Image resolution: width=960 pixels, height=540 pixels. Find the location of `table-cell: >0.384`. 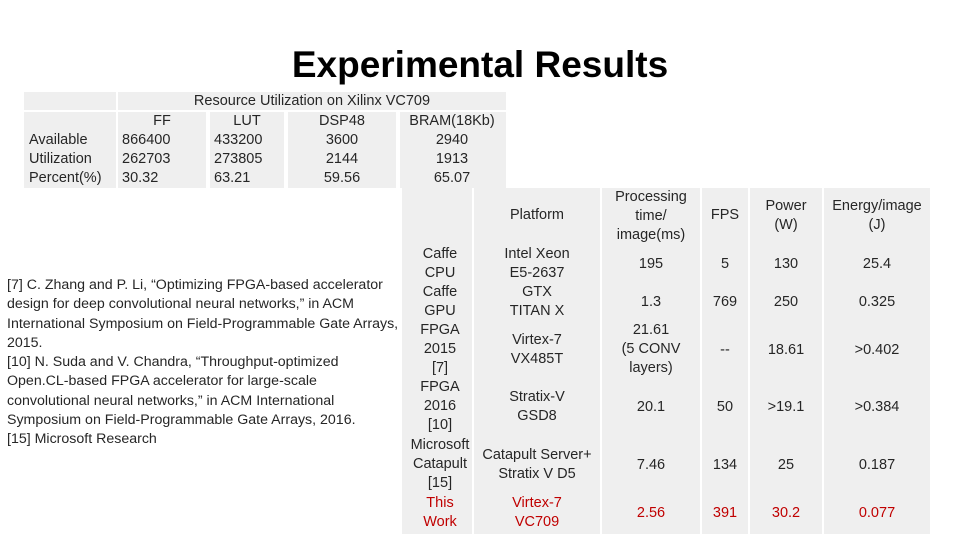

table-cell: >0.384 is located at coordinates (877, 407).